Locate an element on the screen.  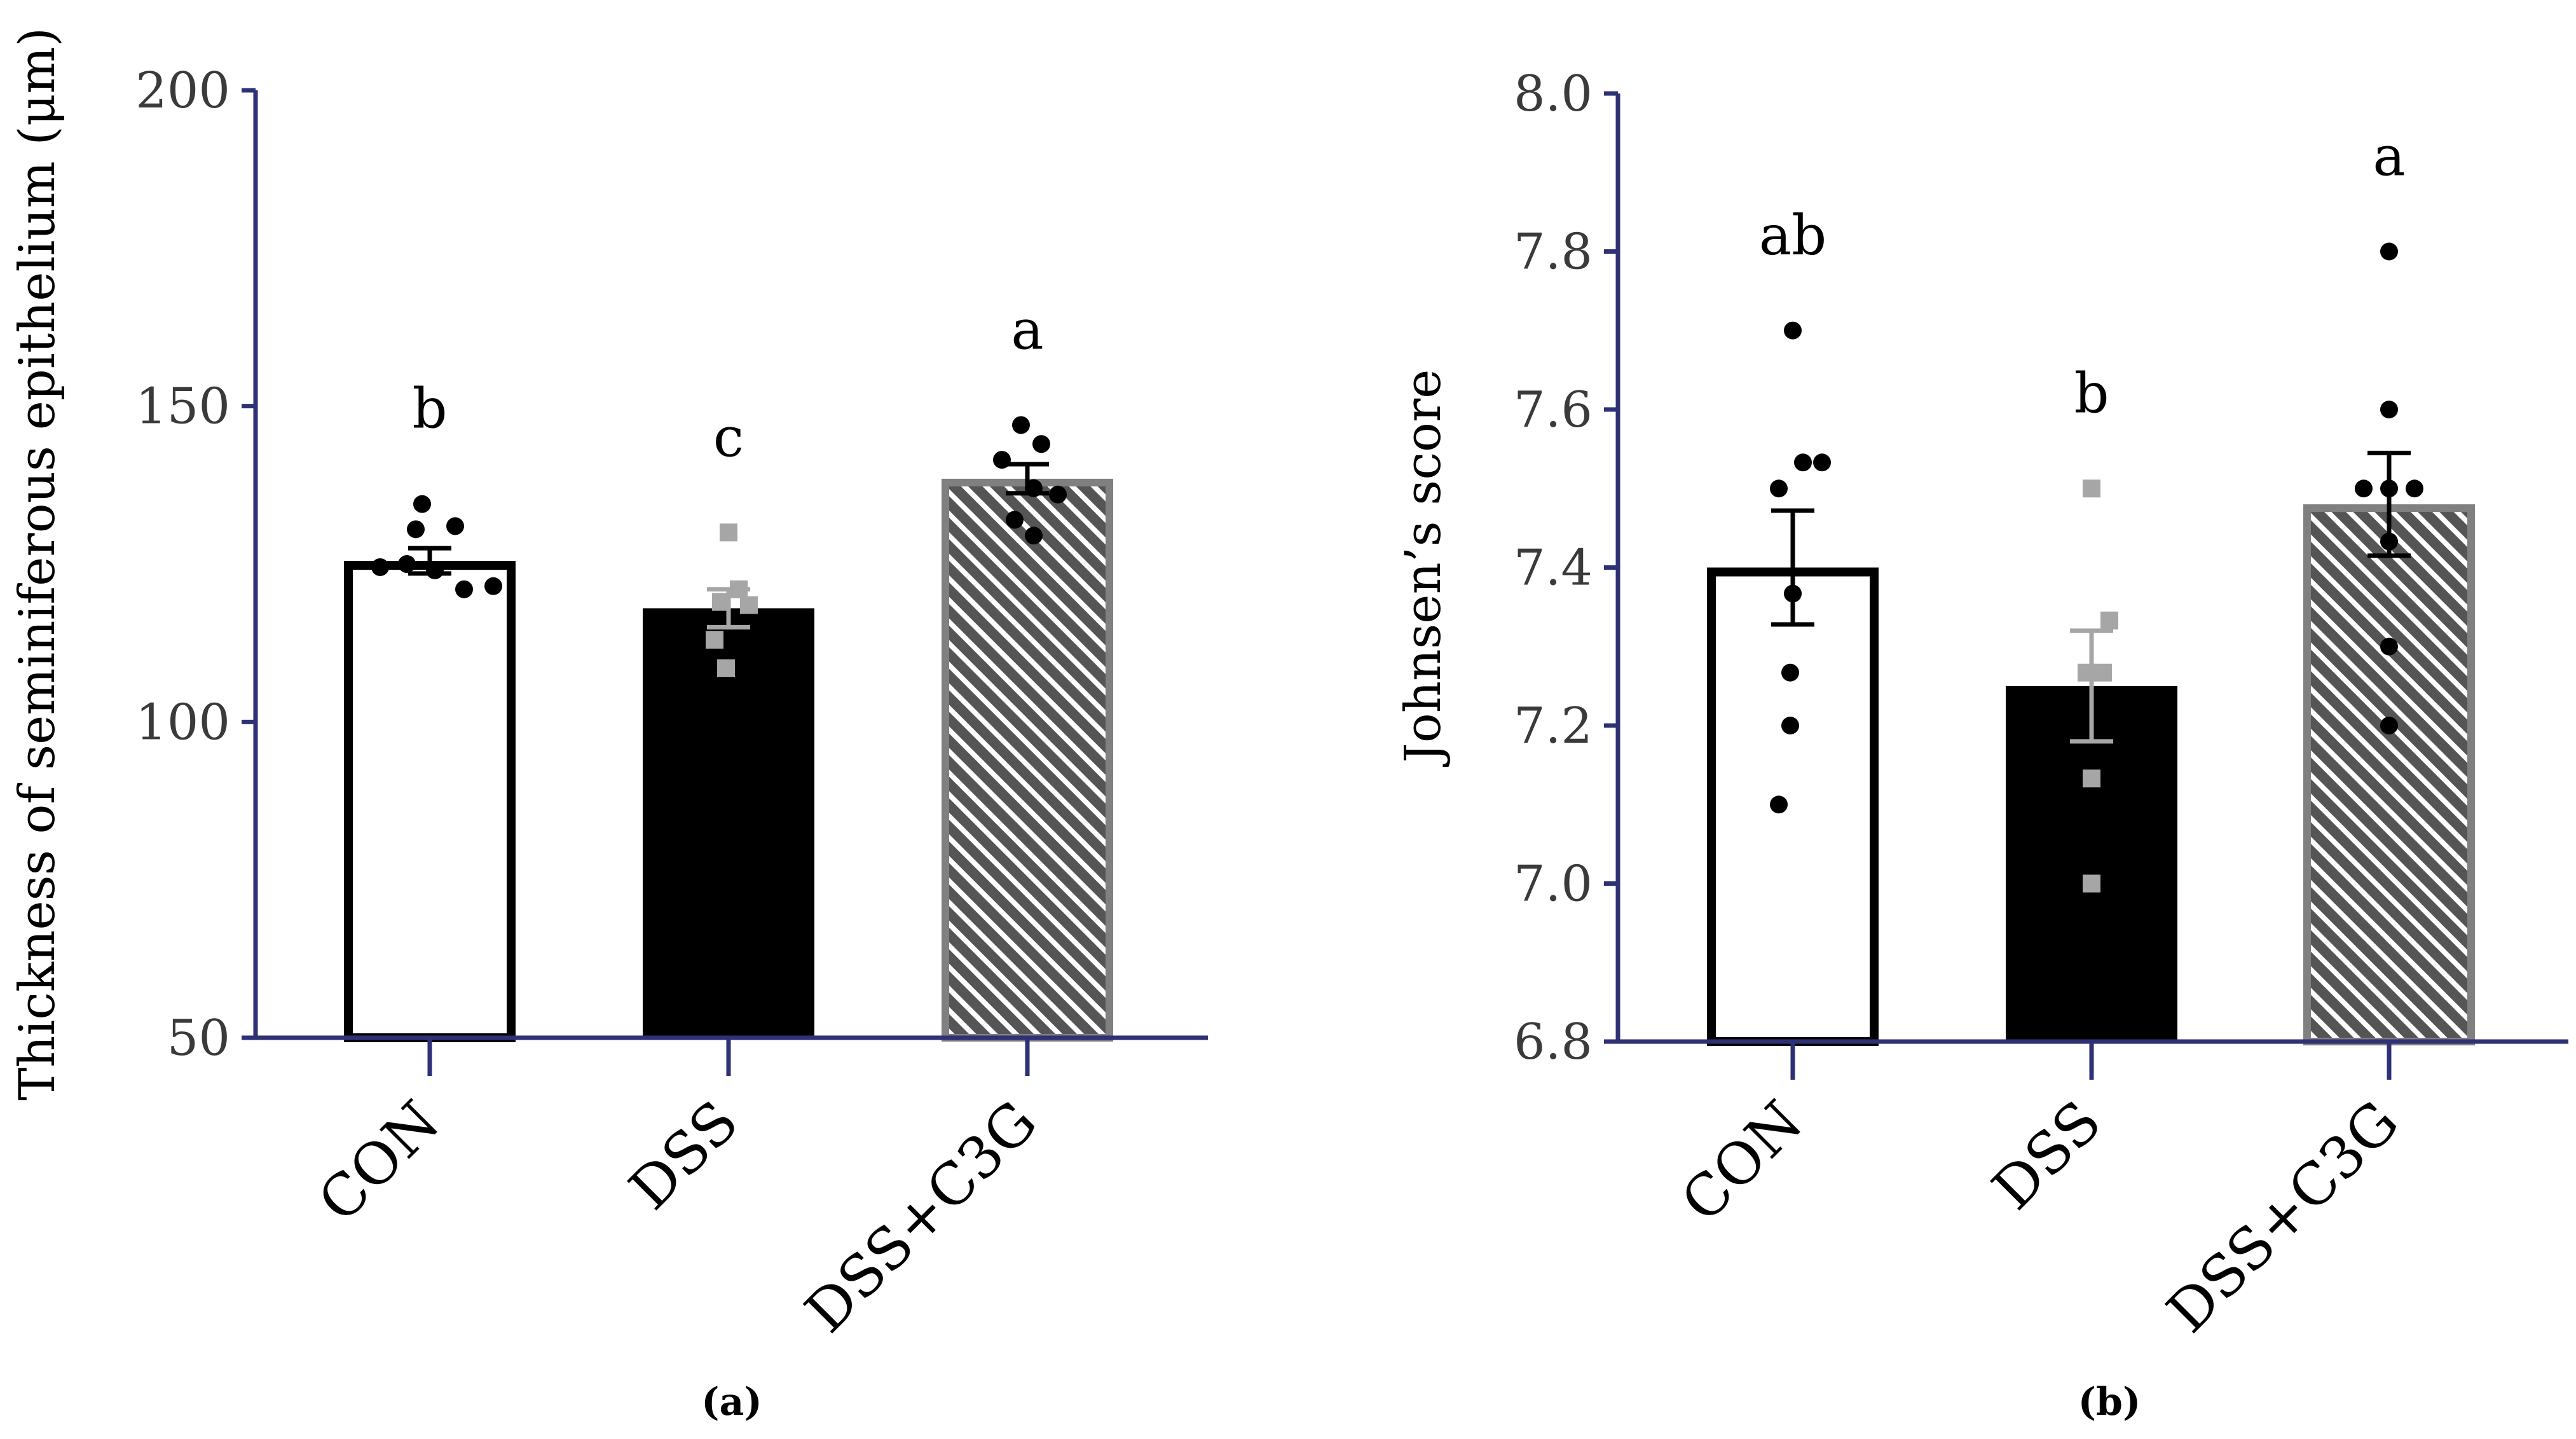
y-tick-label: 7.8 is located at coordinates (1553, 253).